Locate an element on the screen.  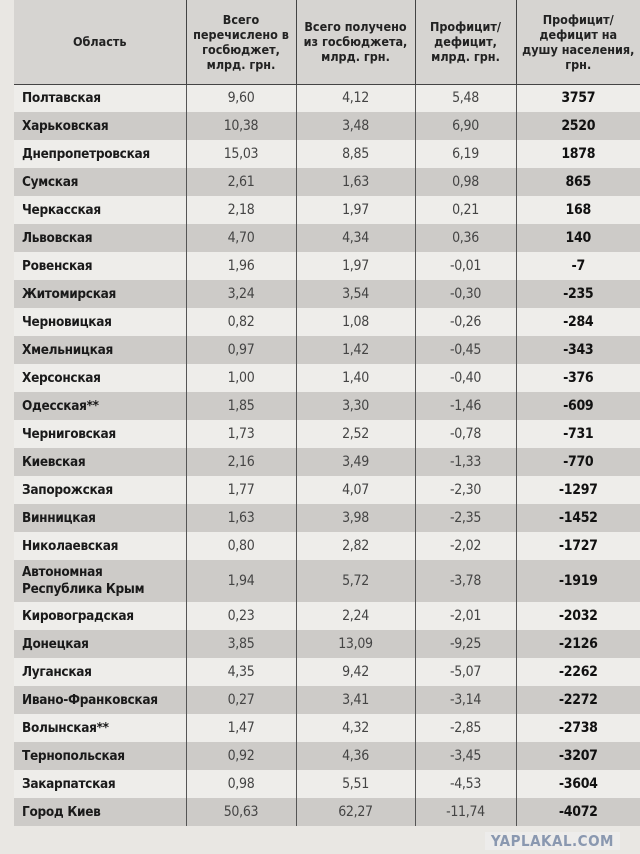
cell-transferred: 0,82 is located at coordinates (240, 322).